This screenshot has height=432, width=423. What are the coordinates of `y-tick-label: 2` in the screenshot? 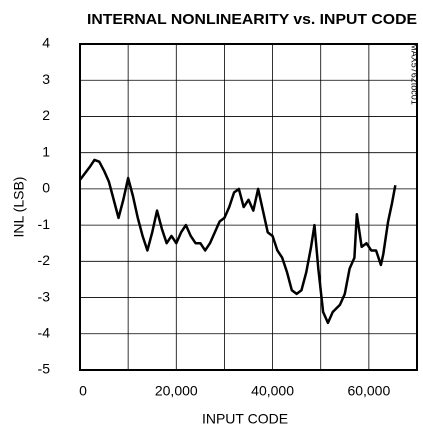 It's located at (46, 115).